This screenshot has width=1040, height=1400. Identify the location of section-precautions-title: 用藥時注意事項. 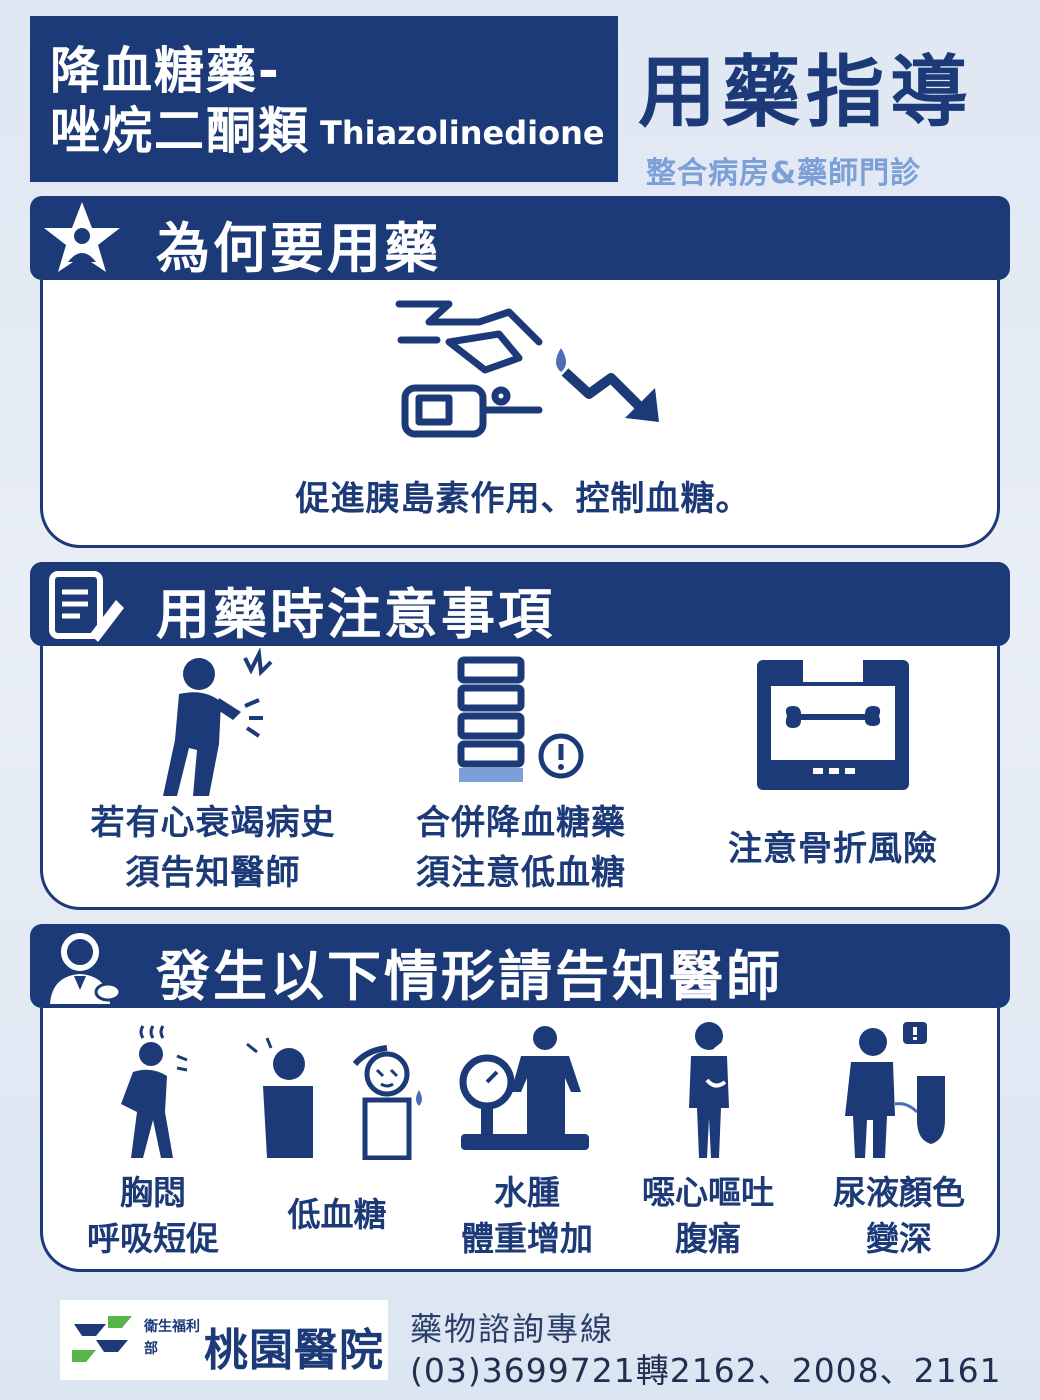
(355, 614).